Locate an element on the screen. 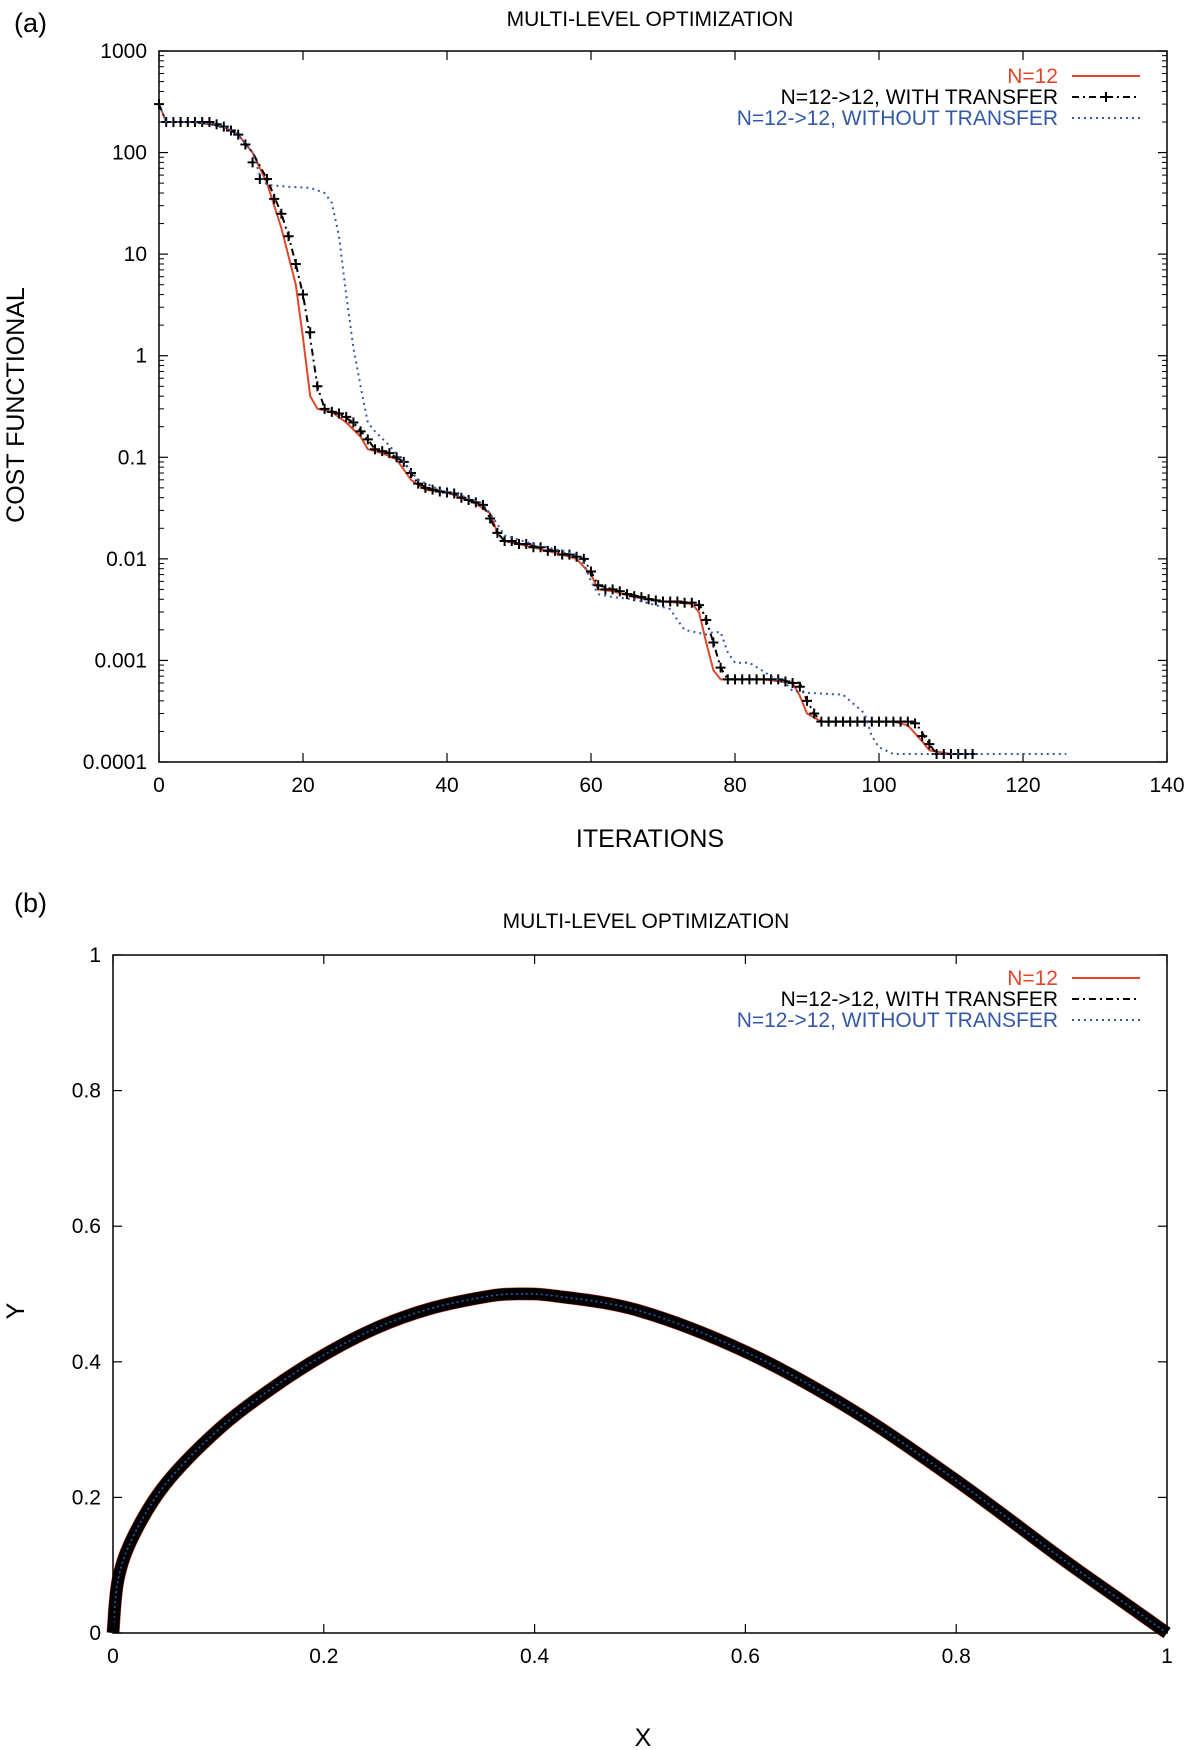 The width and height of the screenshot is (1200, 1750). panel-a-x-axis-title: ITERATIONS is located at coordinates (650, 839).